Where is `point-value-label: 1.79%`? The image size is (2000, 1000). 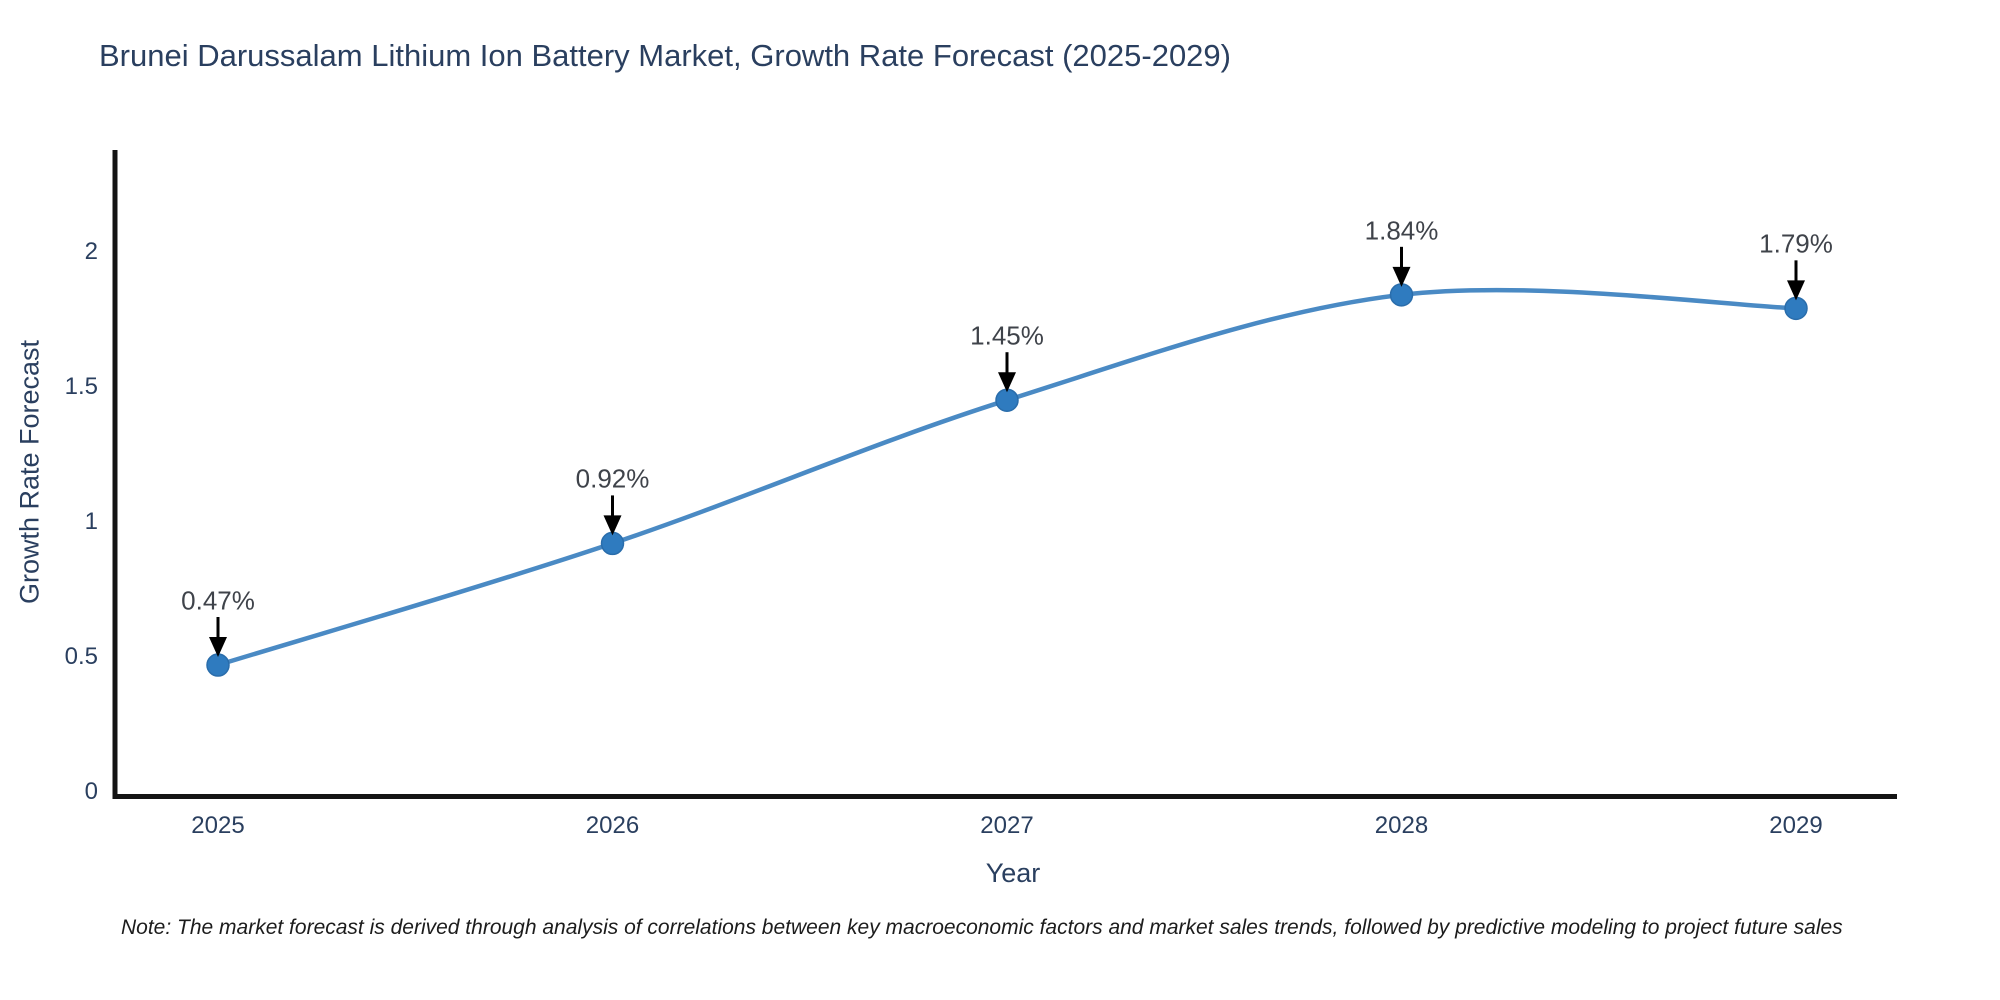 point-value-label: 1.79% is located at coordinates (1796, 243).